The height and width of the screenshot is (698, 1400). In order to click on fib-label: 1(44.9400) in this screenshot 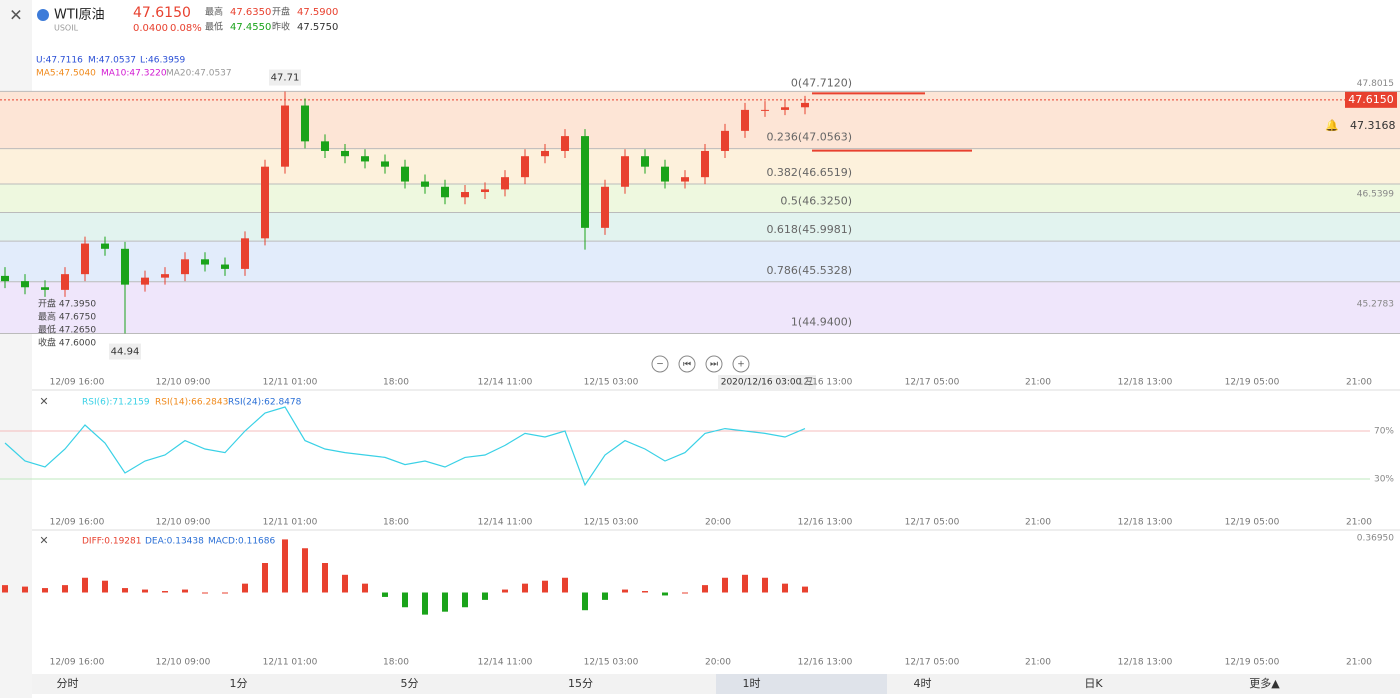, I will do `click(821, 322)`.